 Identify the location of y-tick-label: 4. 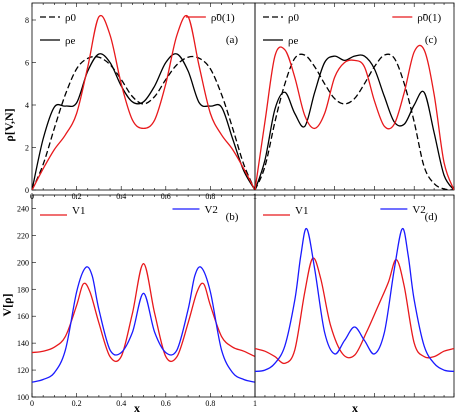
(27, 105).